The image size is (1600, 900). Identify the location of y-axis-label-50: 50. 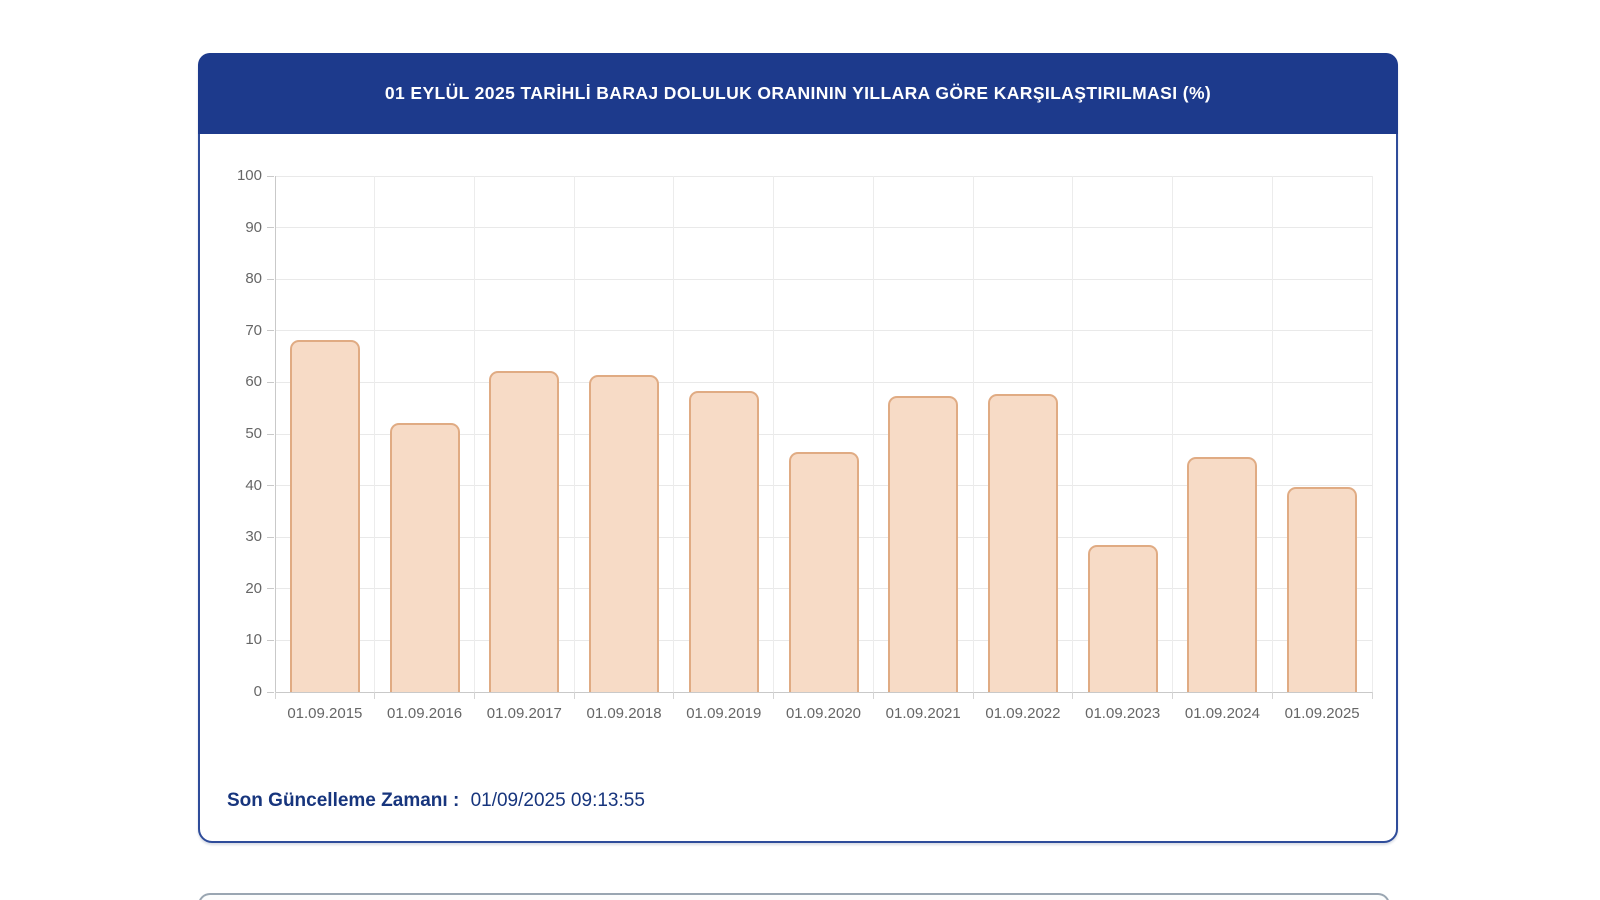
(253, 433).